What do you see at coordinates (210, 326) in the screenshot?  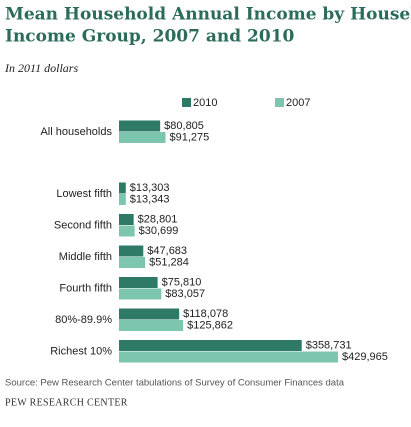 I see `value-label: $125,862` at bounding box center [210, 326].